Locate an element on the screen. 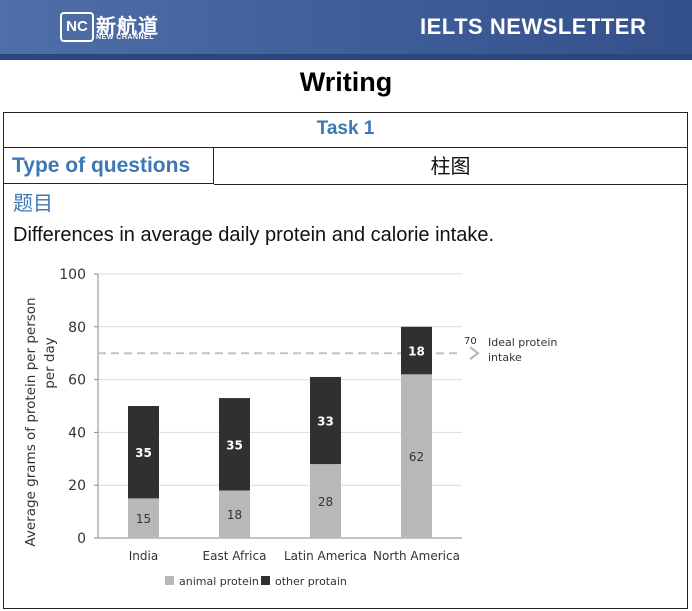 This screenshot has height=611, width=692. x-tick-label: East Africa is located at coordinates (235, 556).